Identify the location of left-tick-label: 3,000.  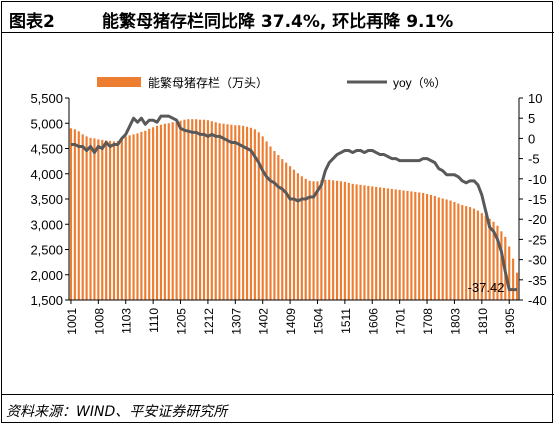
(46, 224).